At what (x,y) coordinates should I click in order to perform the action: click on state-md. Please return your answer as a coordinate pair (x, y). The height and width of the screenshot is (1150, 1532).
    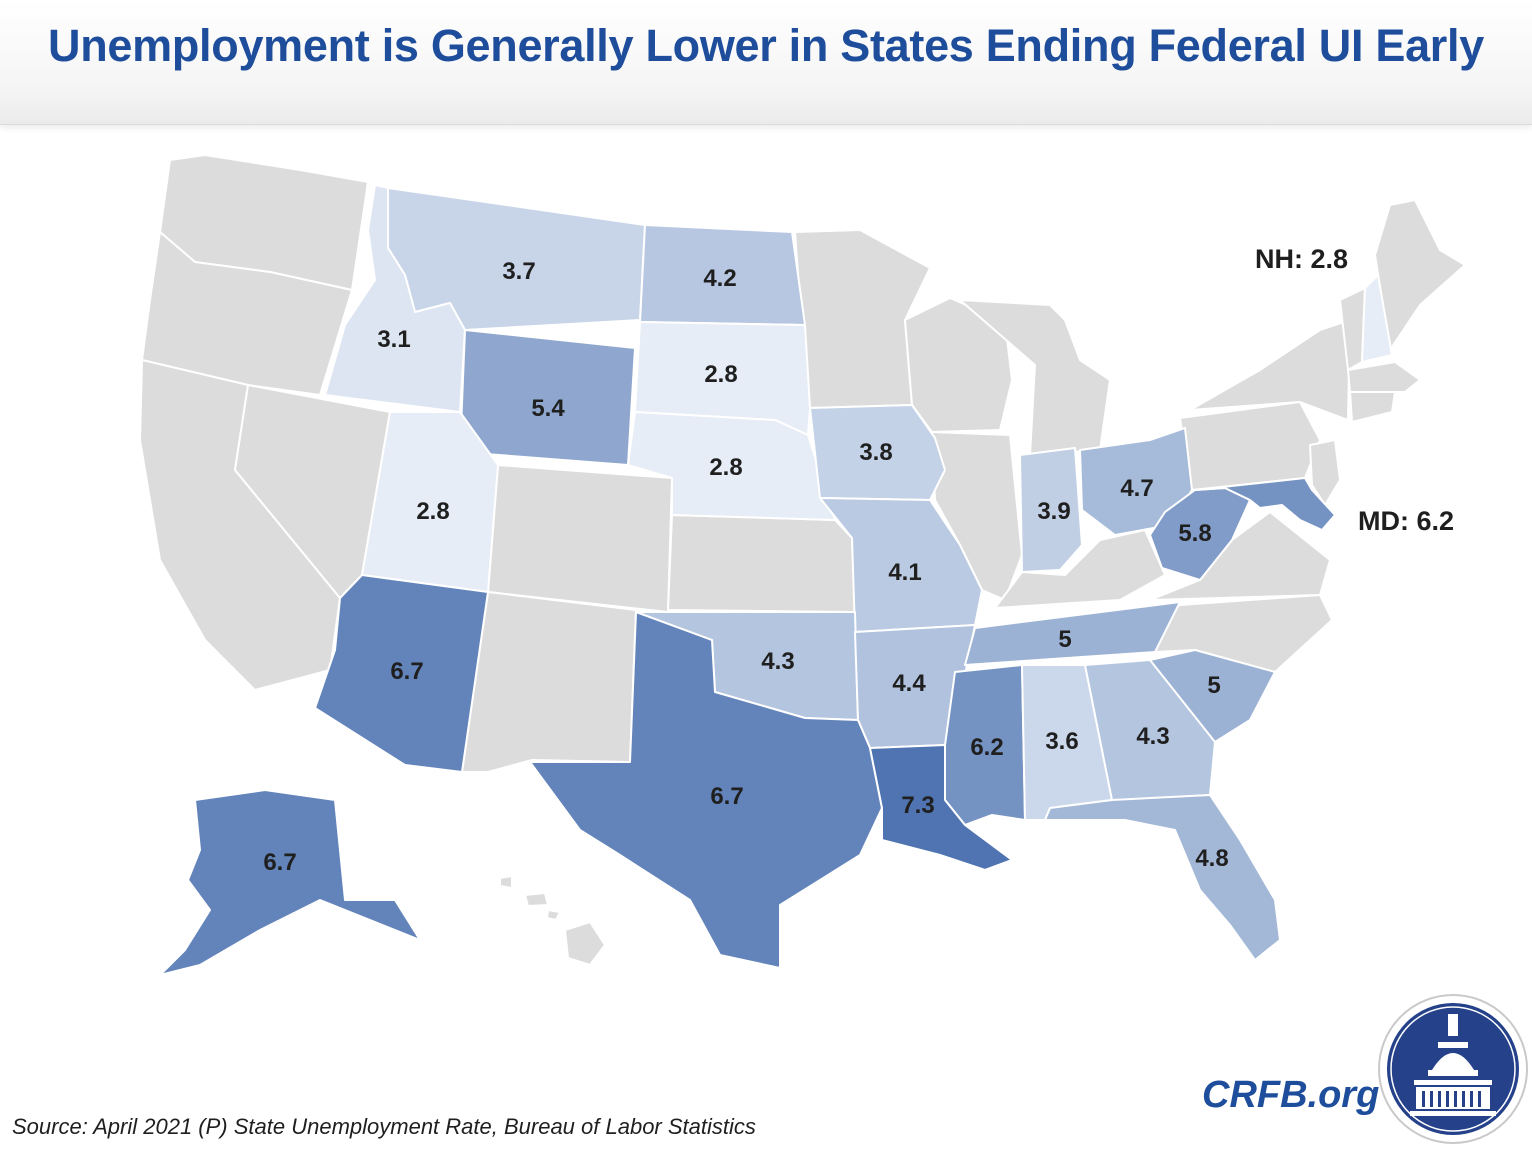
    Looking at the image, I should click on (1265, 504).